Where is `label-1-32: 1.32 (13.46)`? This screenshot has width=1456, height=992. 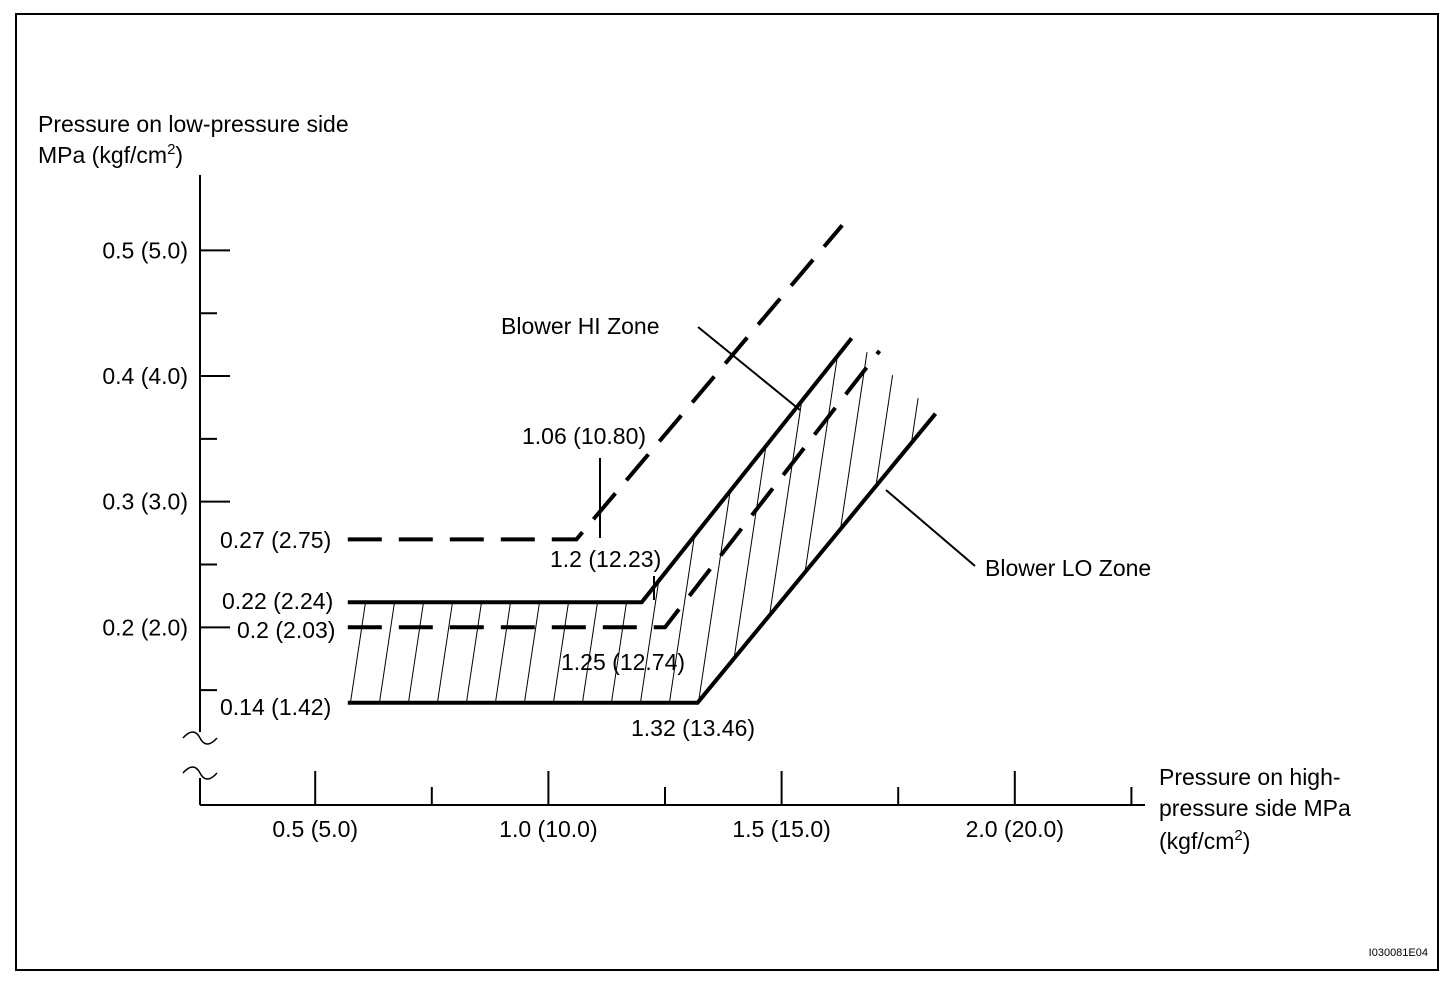 label-1-32: 1.32 (13.46) is located at coordinates (693, 728).